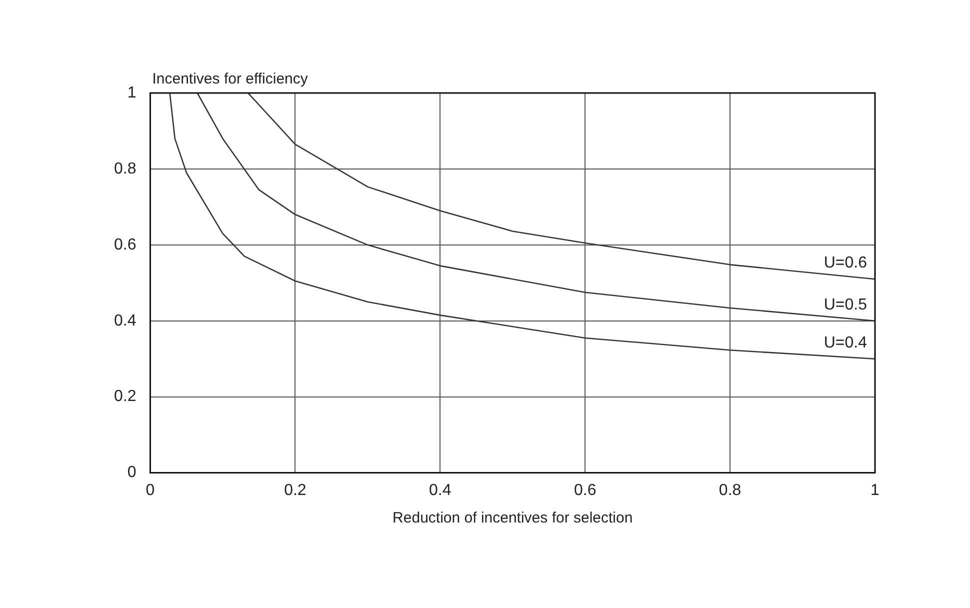 This screenshot has height=608, width=970. Describe the element at coordinates (585, 490) in the screenshot. I see `x-tick-label: 0.6` at that location.